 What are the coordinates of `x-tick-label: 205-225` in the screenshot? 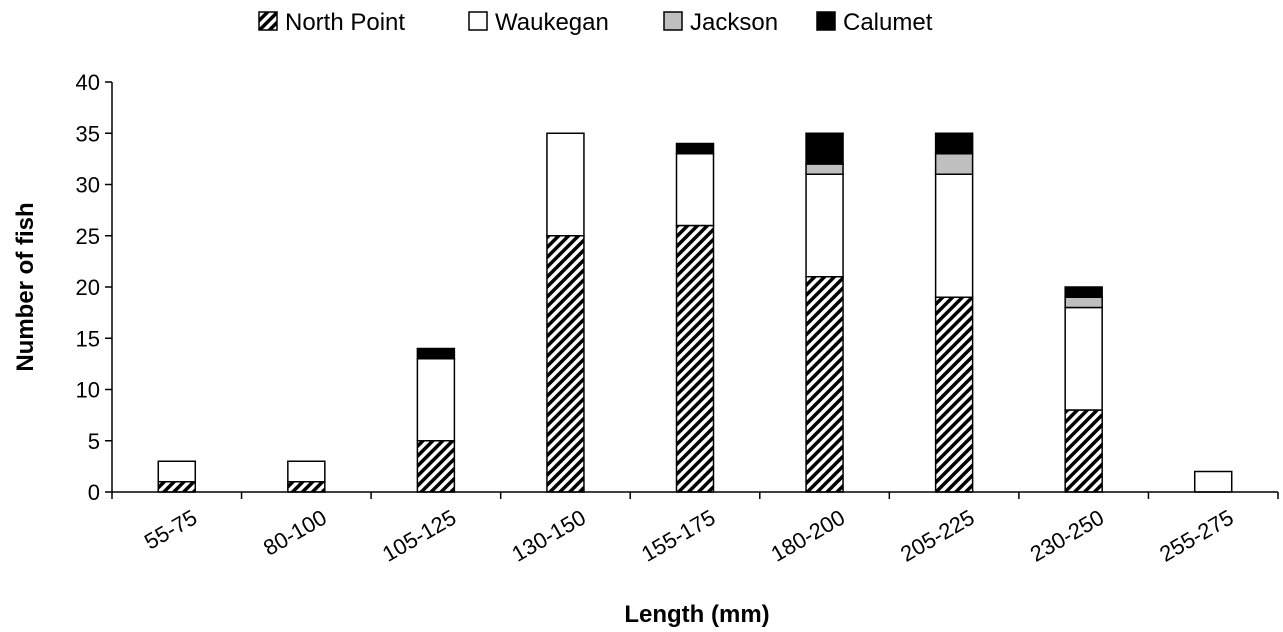 It's located at (937, 536).